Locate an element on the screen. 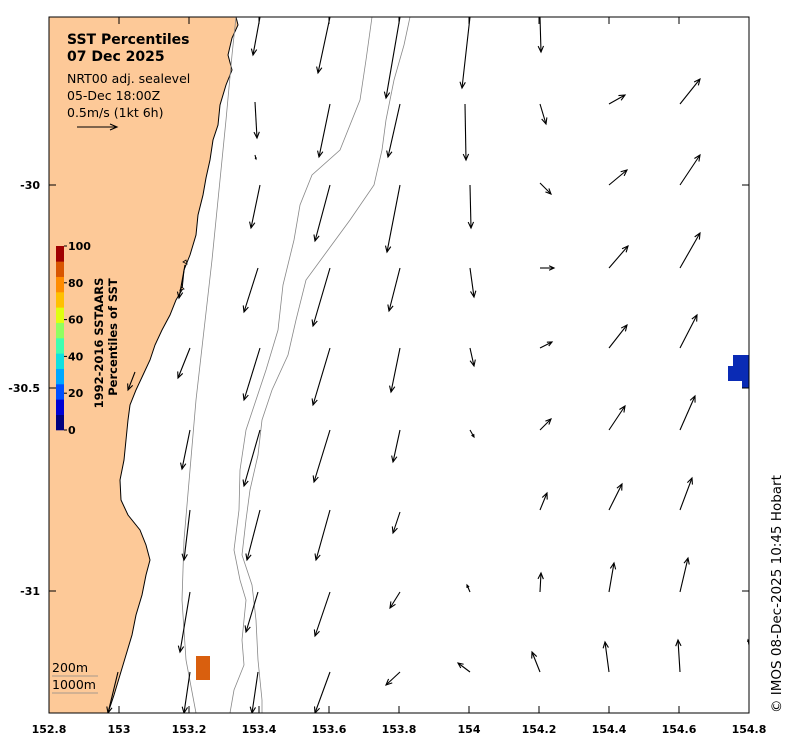 This screenshot has height=750, width=790. x-tick-label: 153.8 is located at coordinates (399, 729).